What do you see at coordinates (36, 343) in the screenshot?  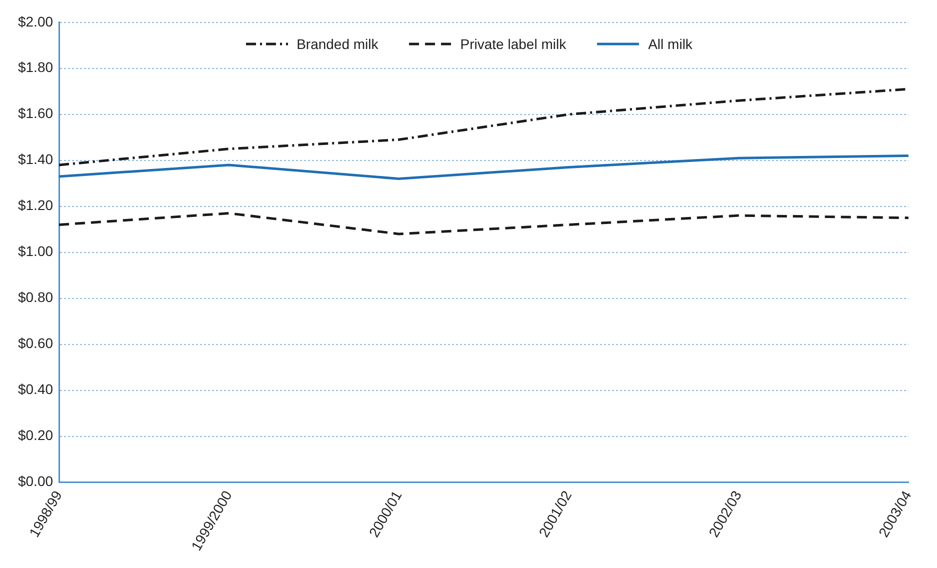 I see `y-tick-label: $0.60` at bounding box center [36, 343].